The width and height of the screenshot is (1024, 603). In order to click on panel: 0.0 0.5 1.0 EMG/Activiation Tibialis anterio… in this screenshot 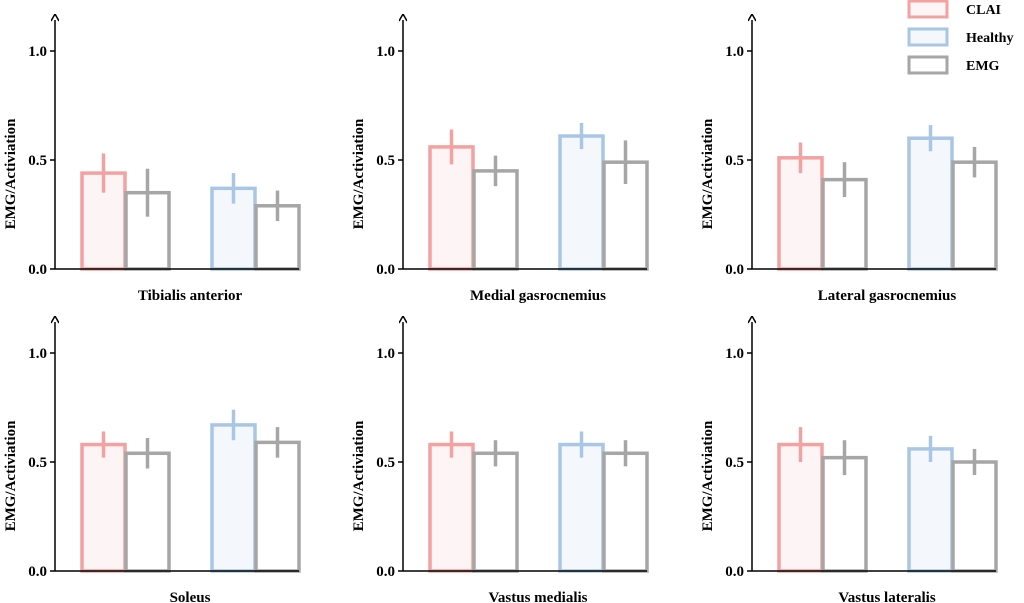, I will do `click(152, 162)`.